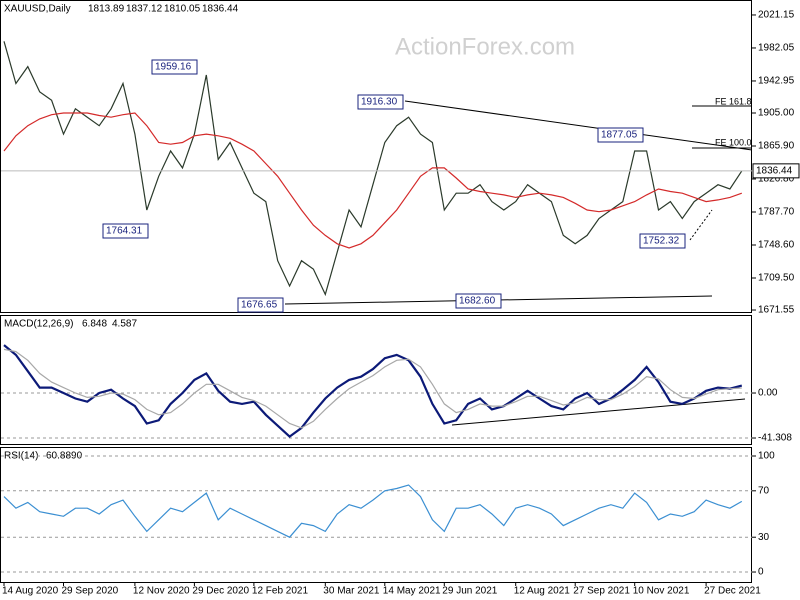  What do you see at coordinates (485, 46) in the screenshot?
I see `watermark: ActionForex.com` at bounding box center [485, 46].